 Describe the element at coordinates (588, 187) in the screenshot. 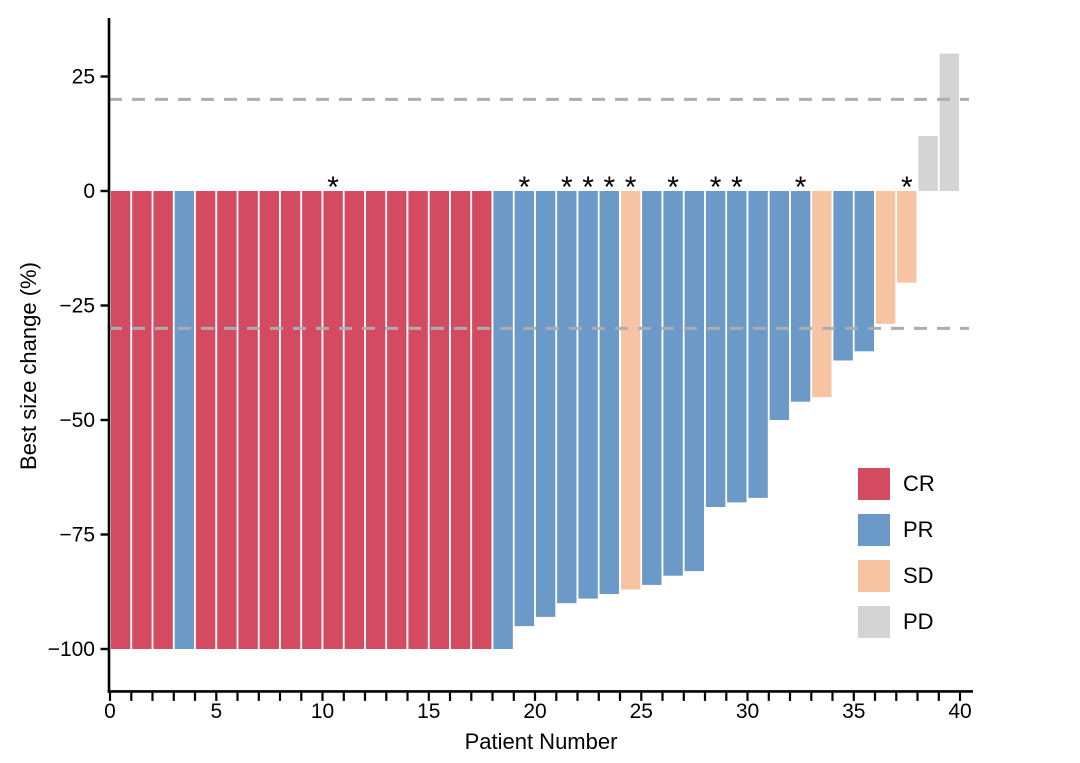

I see `asterisk-patient-23: *` at that location.